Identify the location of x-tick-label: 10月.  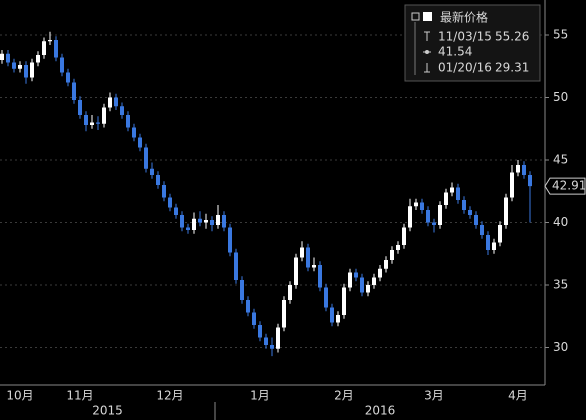
(19, 396).